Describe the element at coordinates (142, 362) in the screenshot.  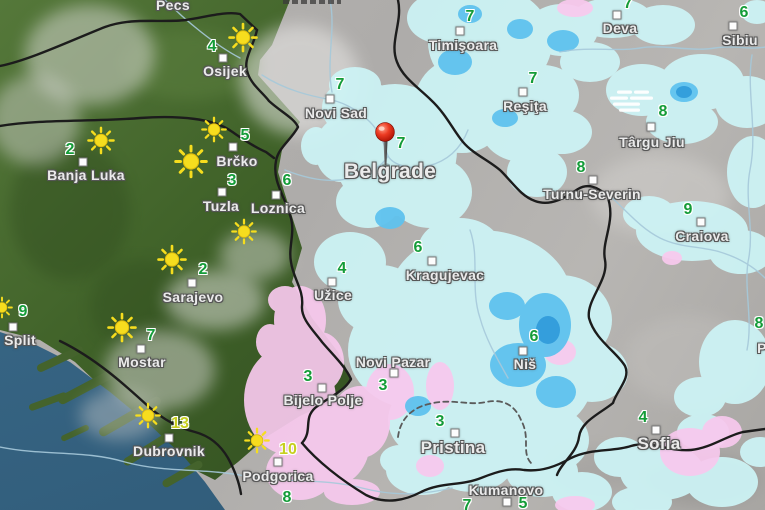
I see `city-label-mostar: Mostar` at that location.